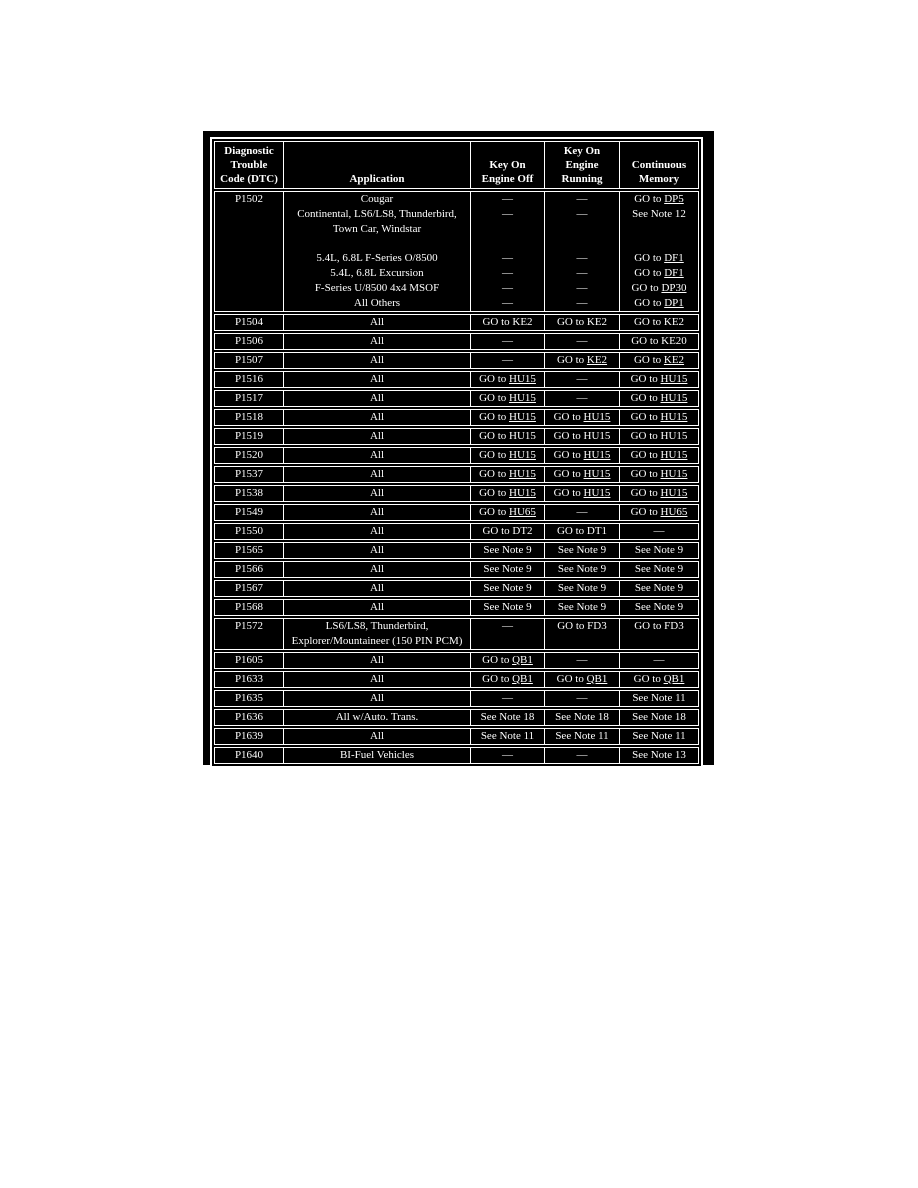 The image size is (918, 1188). I want to click on dtc-cell: P1572, so click(249, 626).